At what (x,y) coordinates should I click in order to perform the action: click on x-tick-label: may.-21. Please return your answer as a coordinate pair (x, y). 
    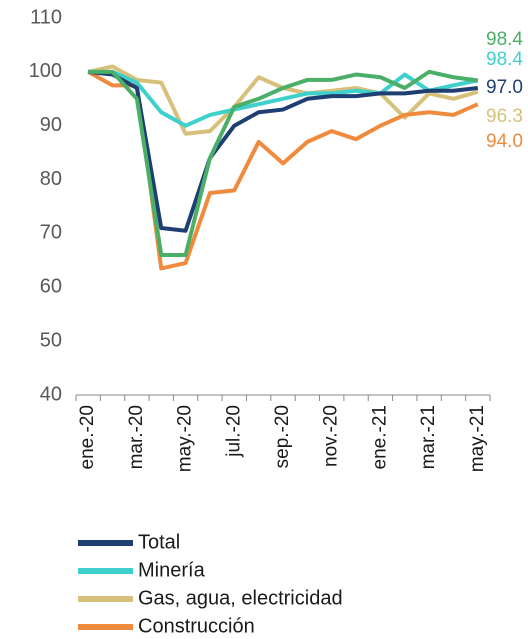
    Looking at the image, I should click on (477, 438).